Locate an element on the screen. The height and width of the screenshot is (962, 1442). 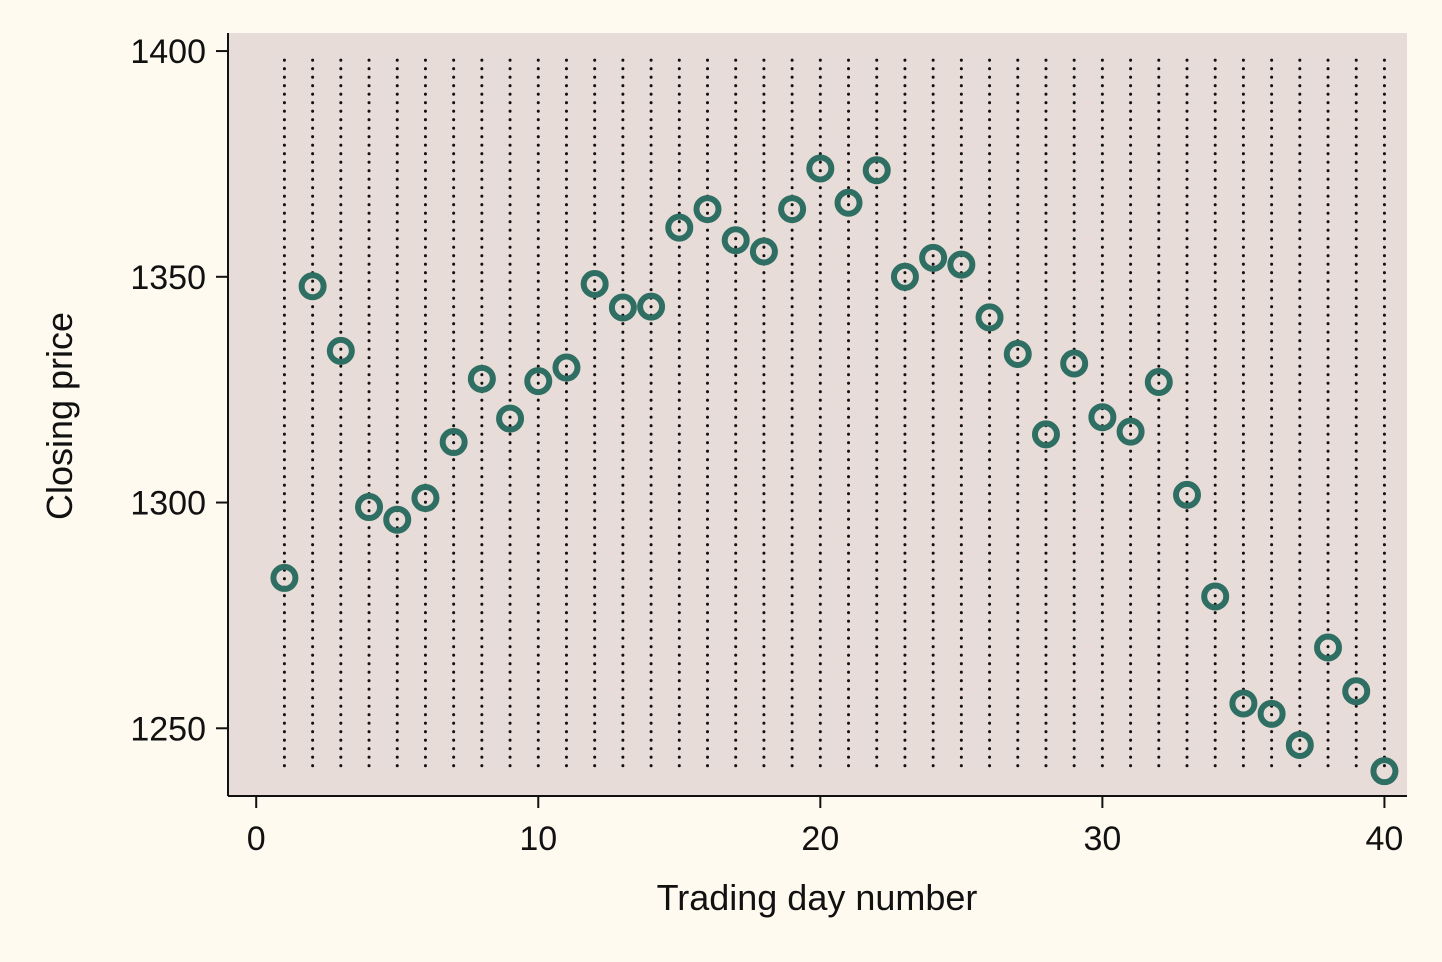
y-axis-title: Closing price is located at coordinates (59, 416).